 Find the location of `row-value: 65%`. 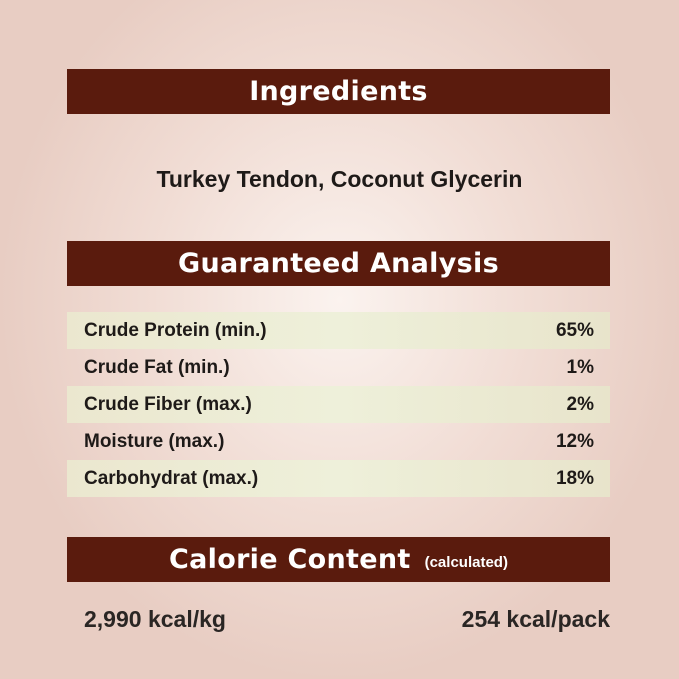

row-value: 65% is located at coordinates (574, 330).